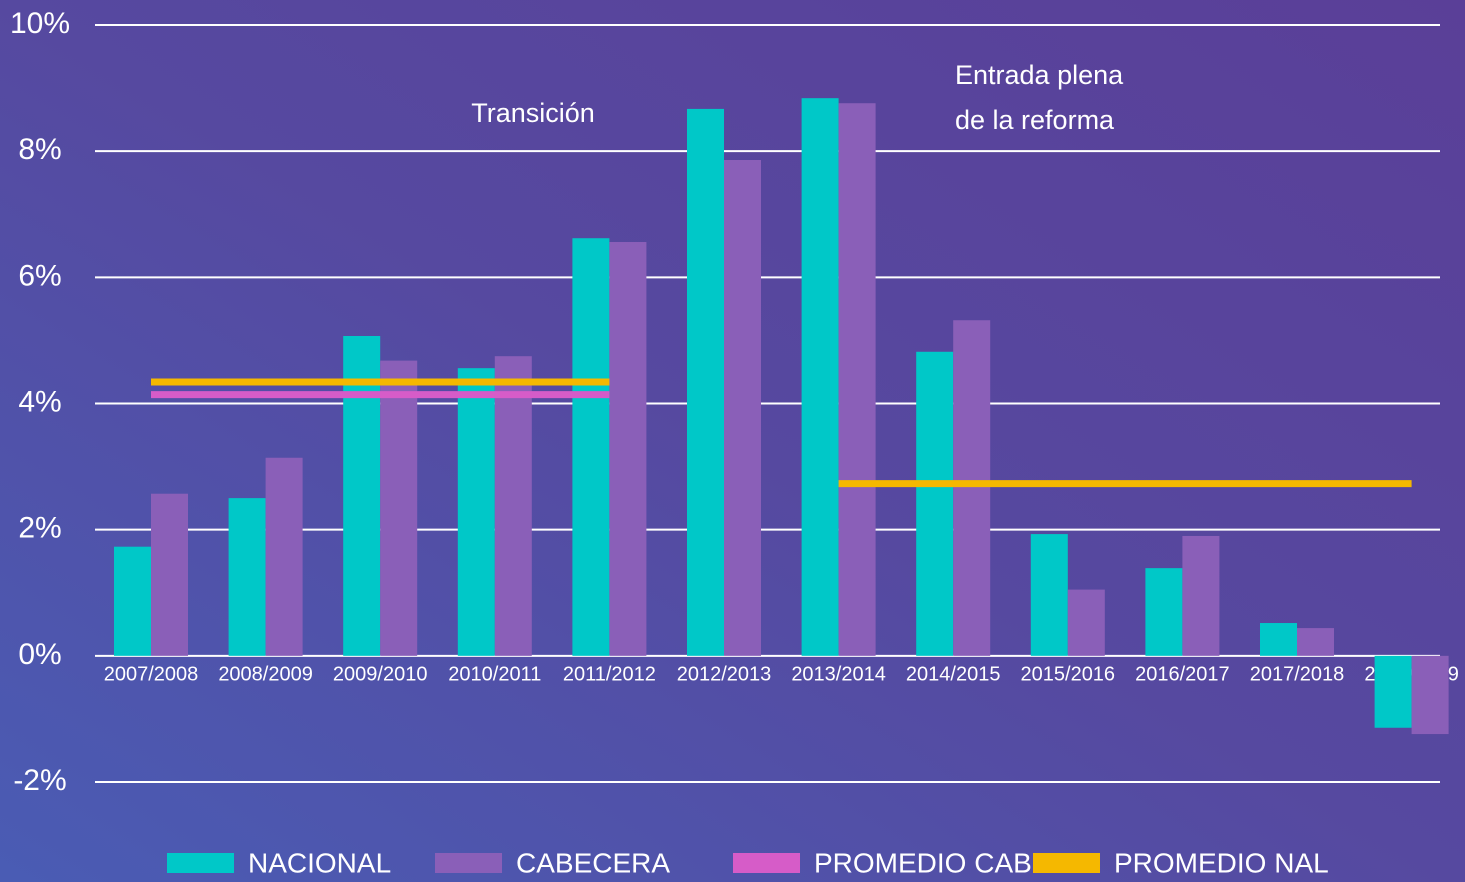 Image resolution: width=1465 pixels, height=882 pixels. What do you see at coordinates (533, 113) in the screenshot?
I see `annotation: Transición` at bounding box center [533, 113].